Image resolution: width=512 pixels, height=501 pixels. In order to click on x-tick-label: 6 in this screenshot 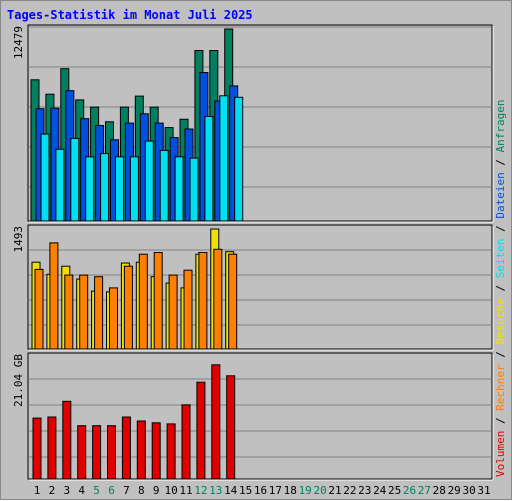, I will do `click(111, 490)`.